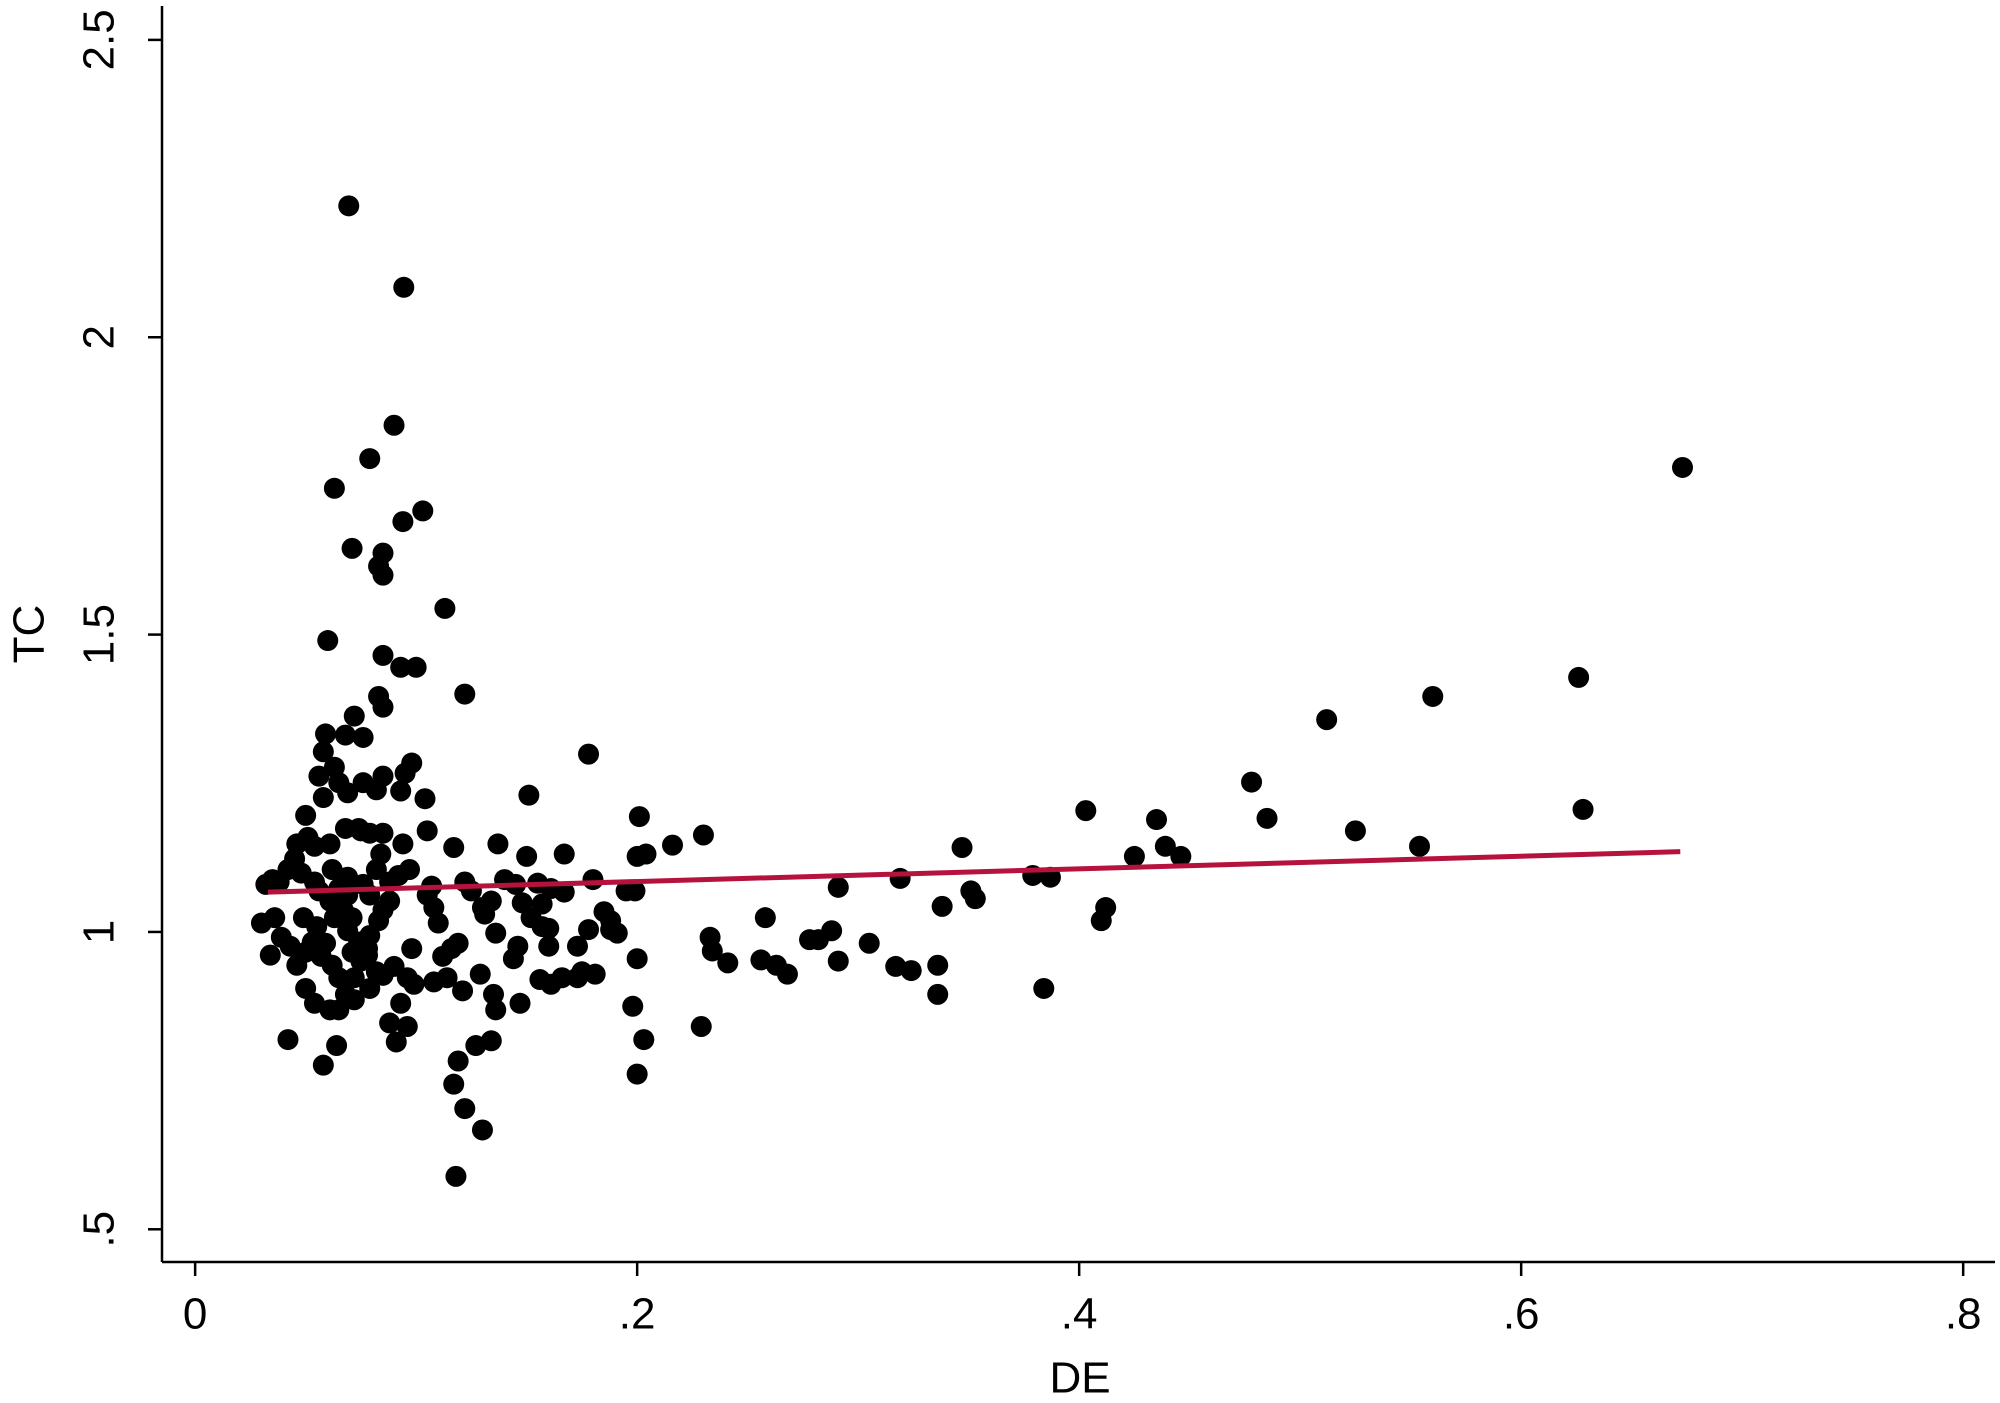 The height and width of the screenshot is (1403, 2000). I want to click on x-tick-label: .2, so click(637, 1314).